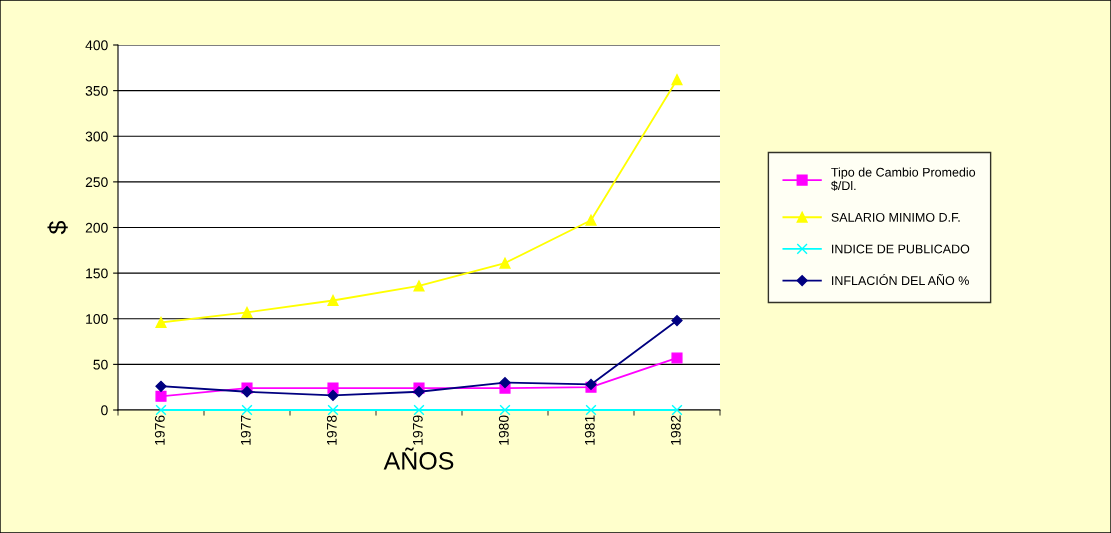  Describe the element at coordinates (417, 430) in the screenshot. I see `x-tick-label: 1979` at that location.